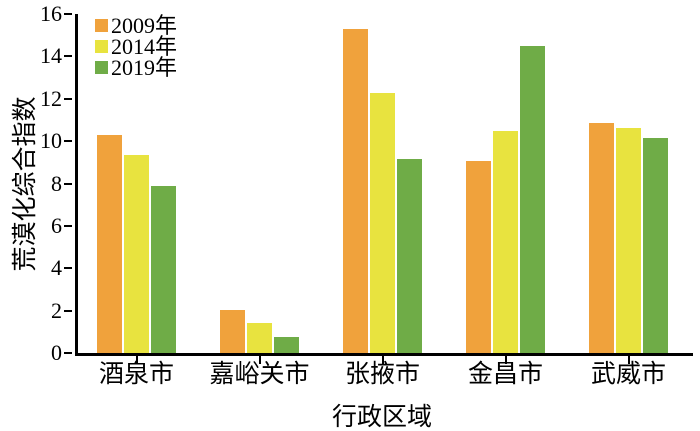 This screenshot has height=431, width=700. Describe the element at coordinates (56, 352) in the screenshot. I see `y-tick-label-0: 0` at that location.